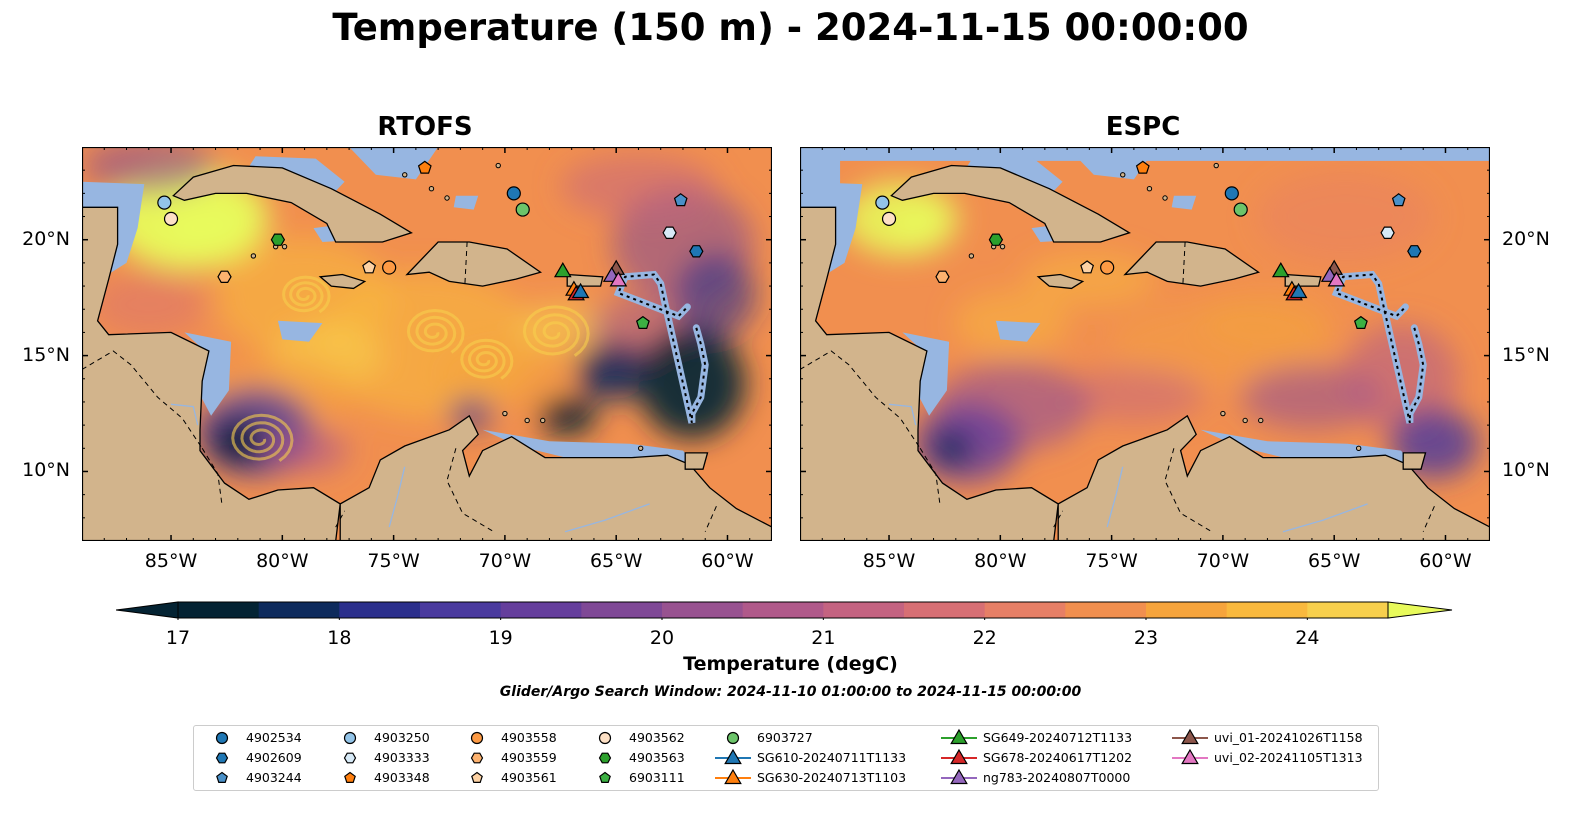 This screenshot has height=827, width=1581. Describe the element at coordinates (1288, 757) in the screenshot. I see `legend-label: uvi_02-20241105T1313` at that location.